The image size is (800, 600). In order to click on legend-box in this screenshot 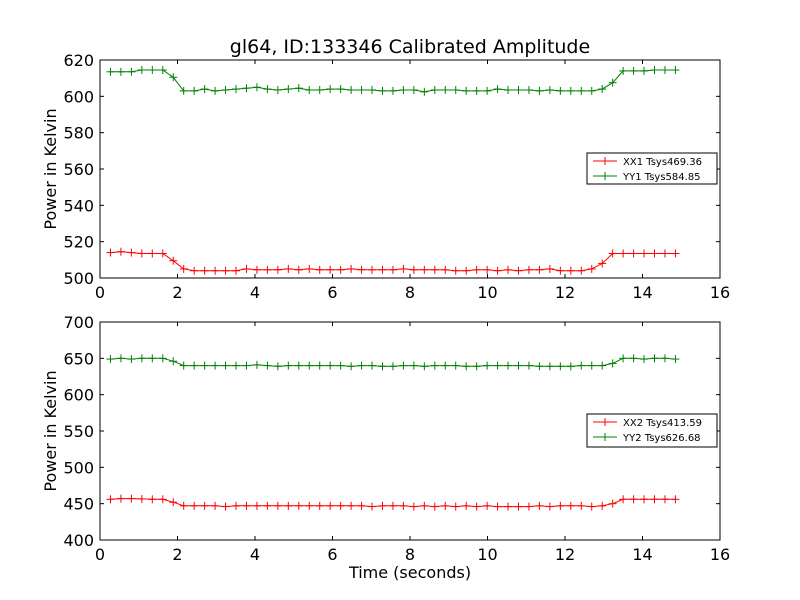, I will do `click(652, 168)`.